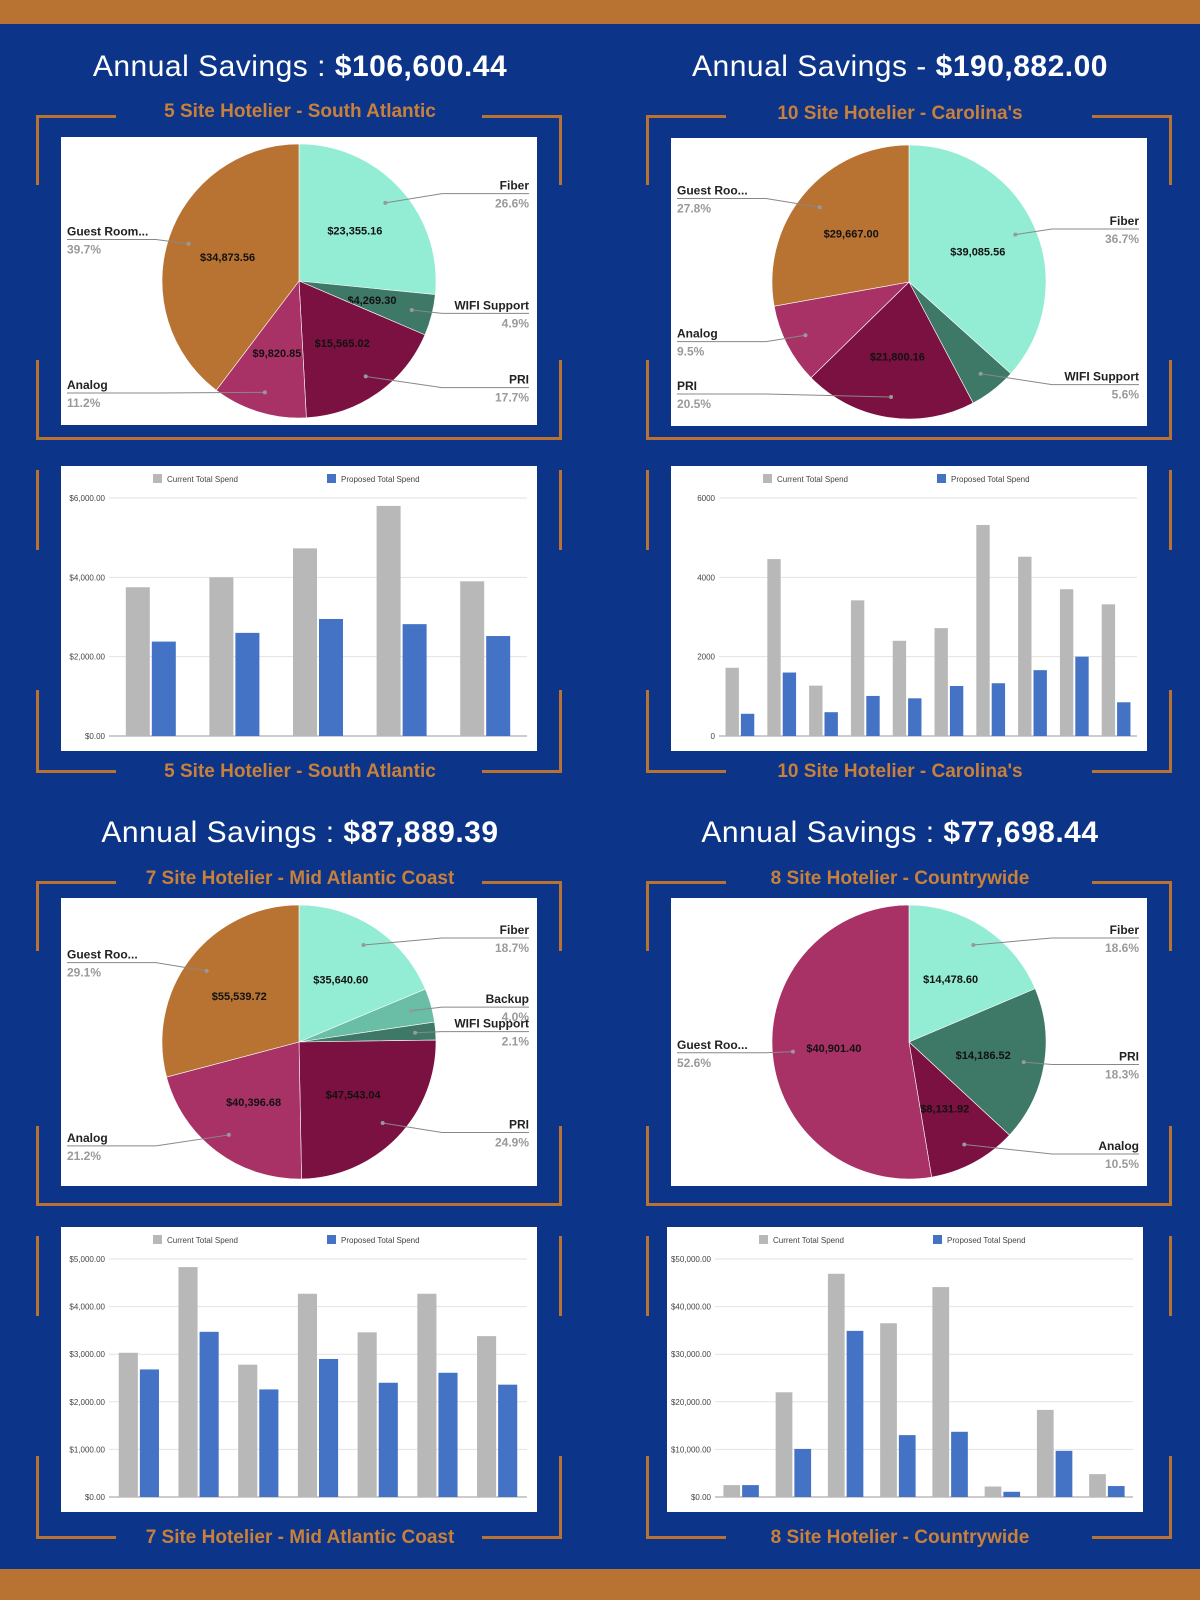 Image resolution: width=1200 pixels, height=1600 pixels. Describe the element at coordinates (300, 1537) in the screenshot. I see `frame-title-bottom-text: 7 Site Hotelier - Mid Atlantic Coast` at that location.